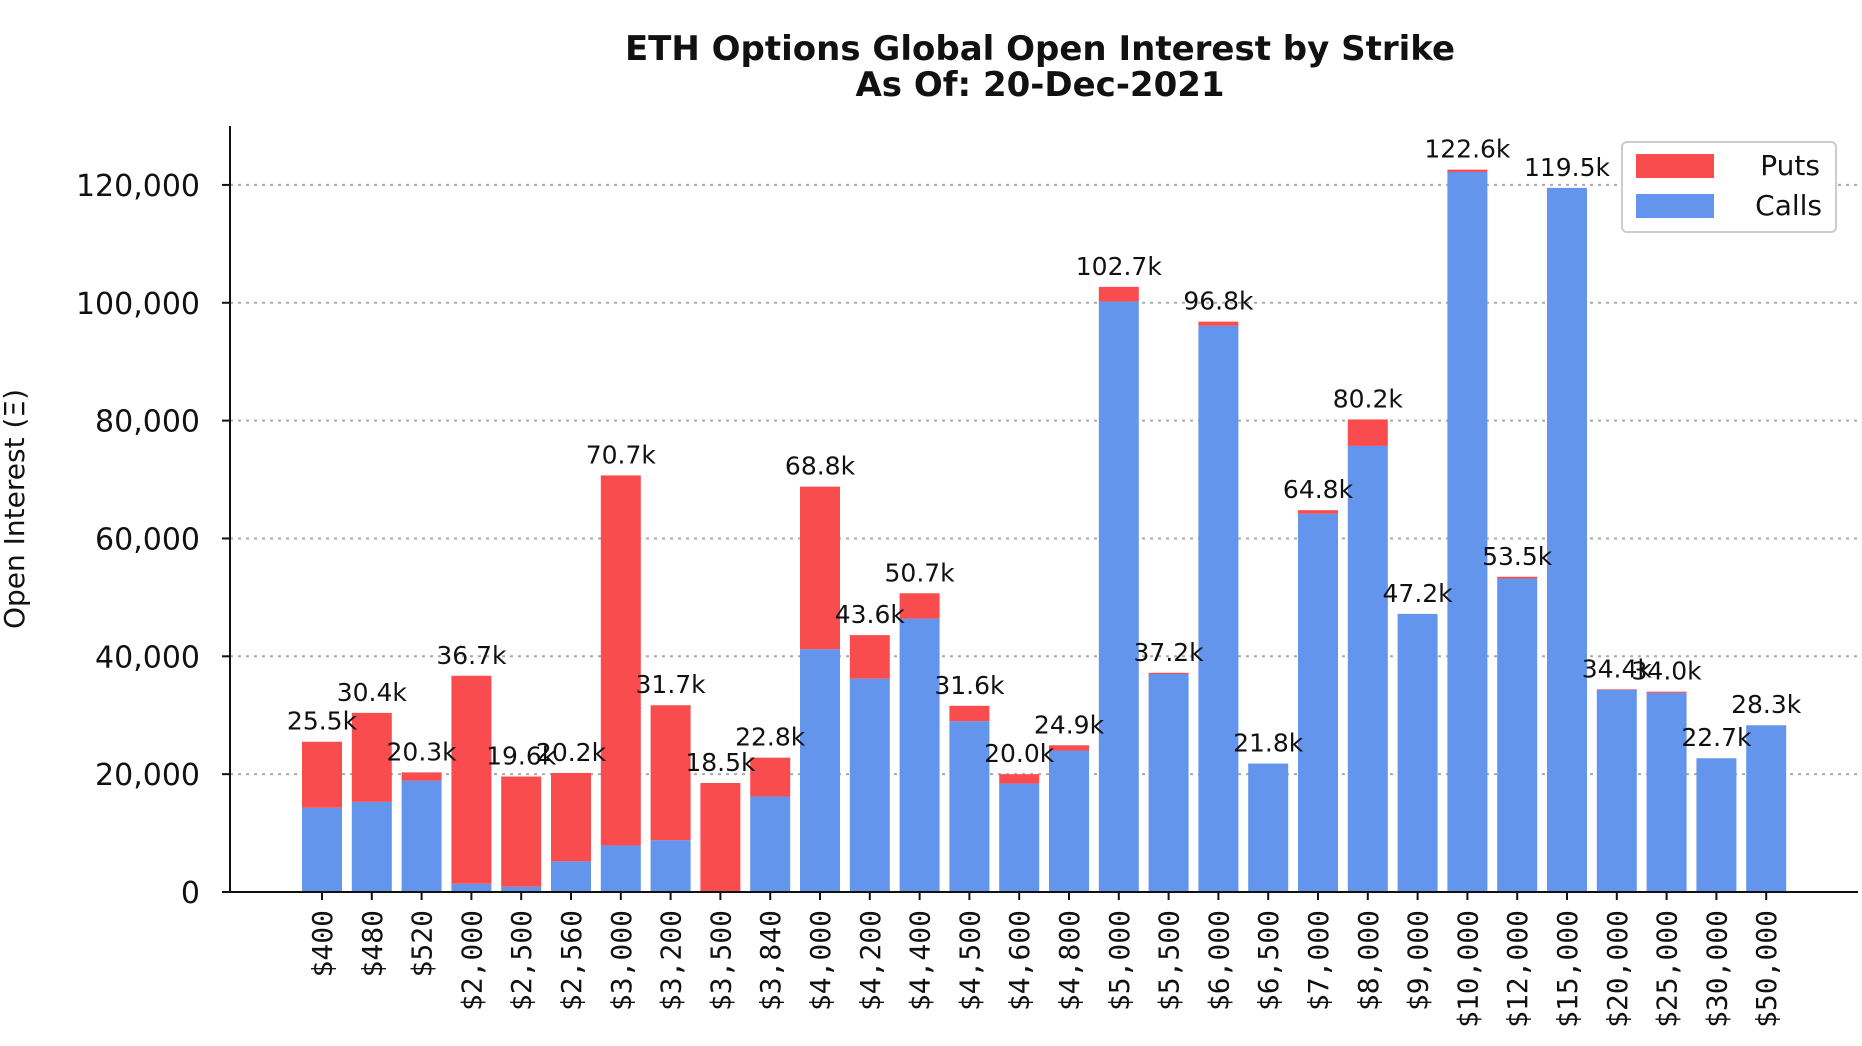 This screenshot has height=1046, width=1862. What do you see at coordinates (1667, 969) in the screenshot?
I see `x-tick-label: $25,000` at bounding box center [1667, 969].